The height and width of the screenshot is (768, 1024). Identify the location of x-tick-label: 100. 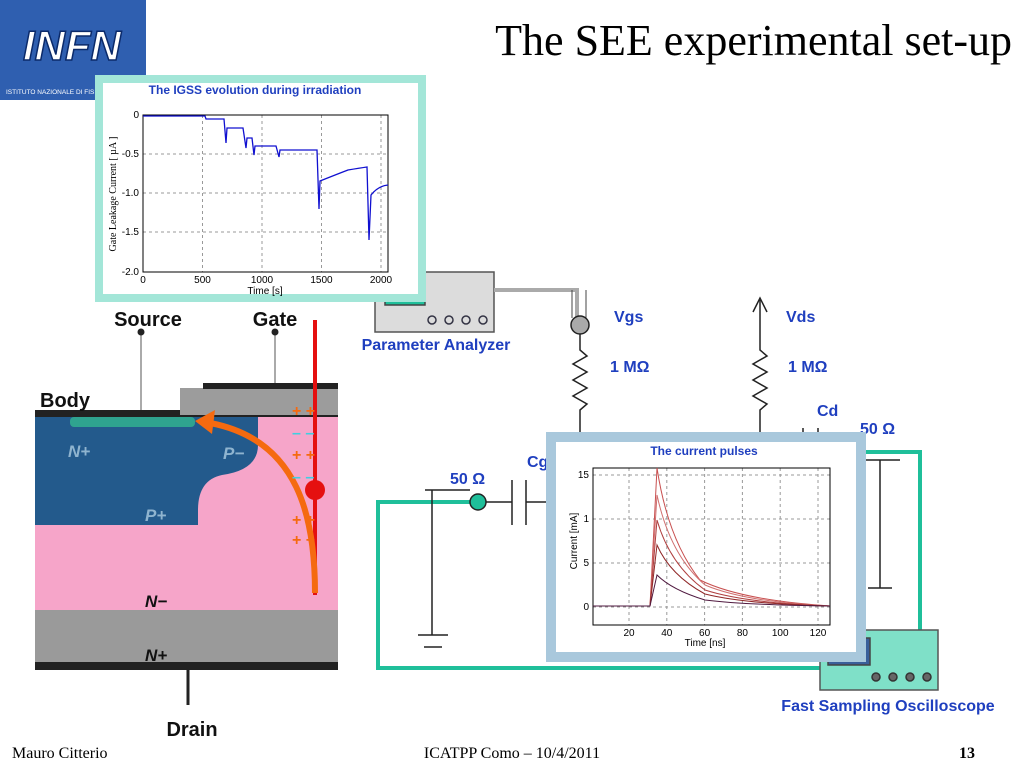
(780, 633).